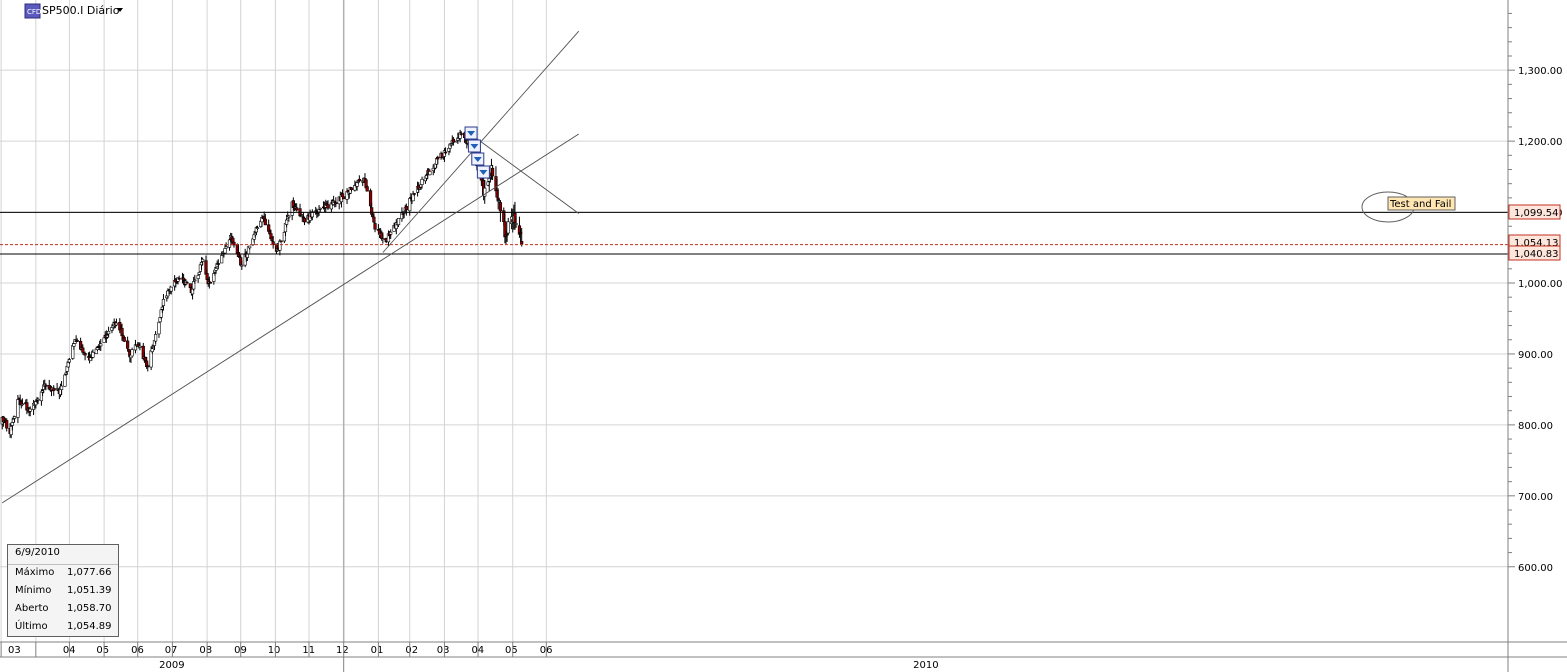 This screenshot has width=1567, height=672. I want to click on chart-header: CFD SP500.I Diário, so click(73, 11).